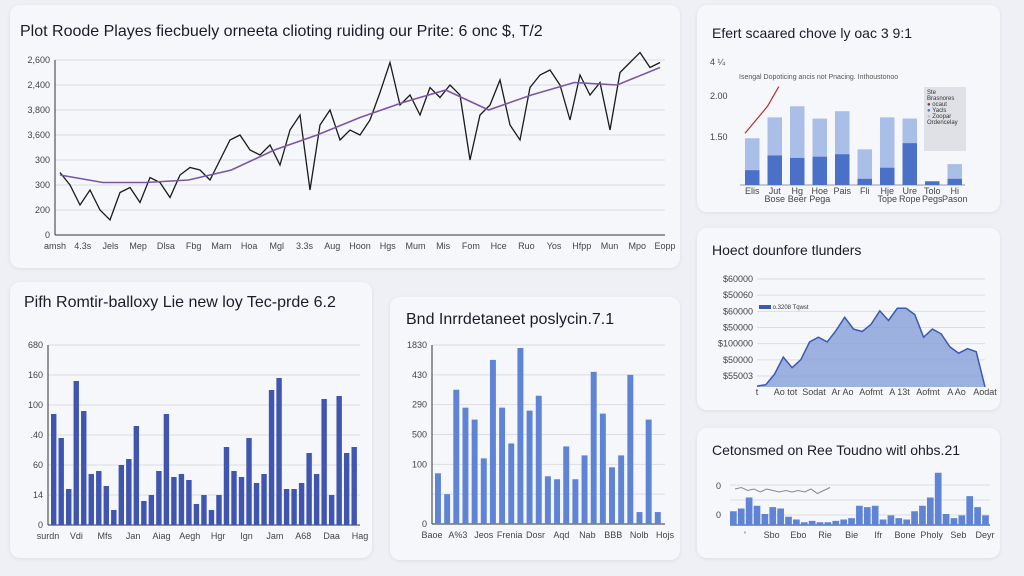  I want to click on x-tick-label: Jam, so click(274, 536).